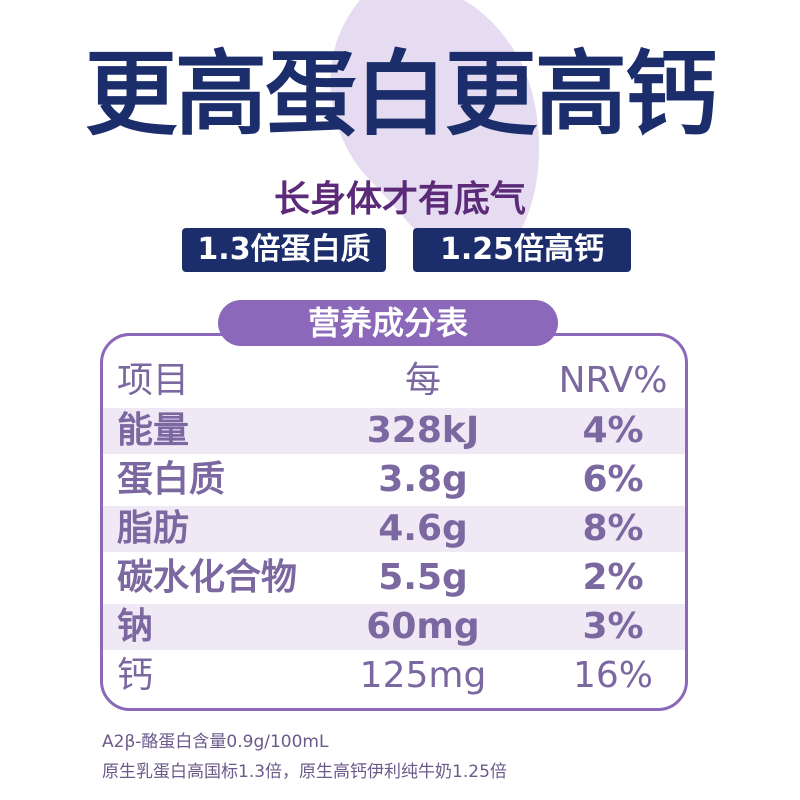 Image resolution: width=800 pixels, height=800 pixels. What do you see at coordinates (171, 479) in the screenshot?
I see `cell: 蛋白质` at bounding box center [171, 479].